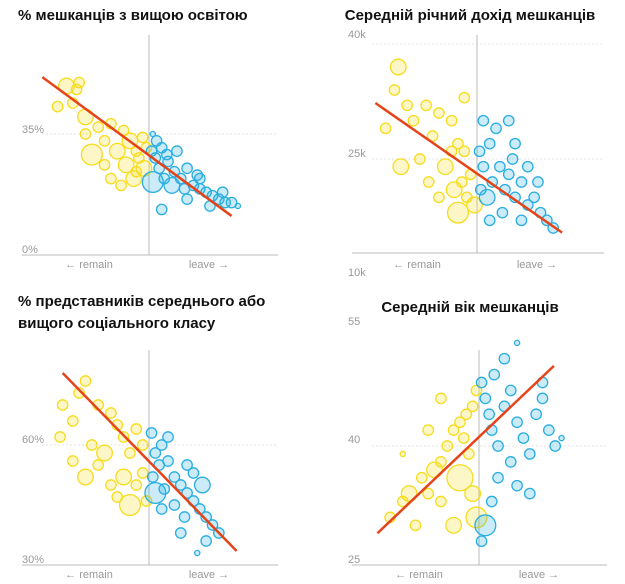  I want to click on y-tick-label: 60%, so click(33, 440).